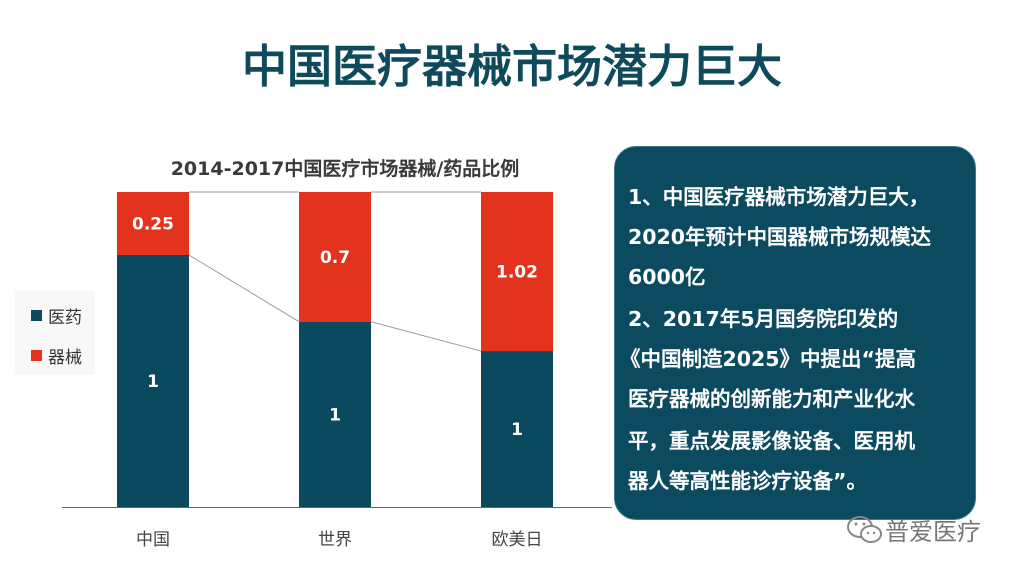  What do you see at coordinates (55, 333) in the screenshot?
I see `chart-legend: 医药 器械` at bounding box center [55, 333].